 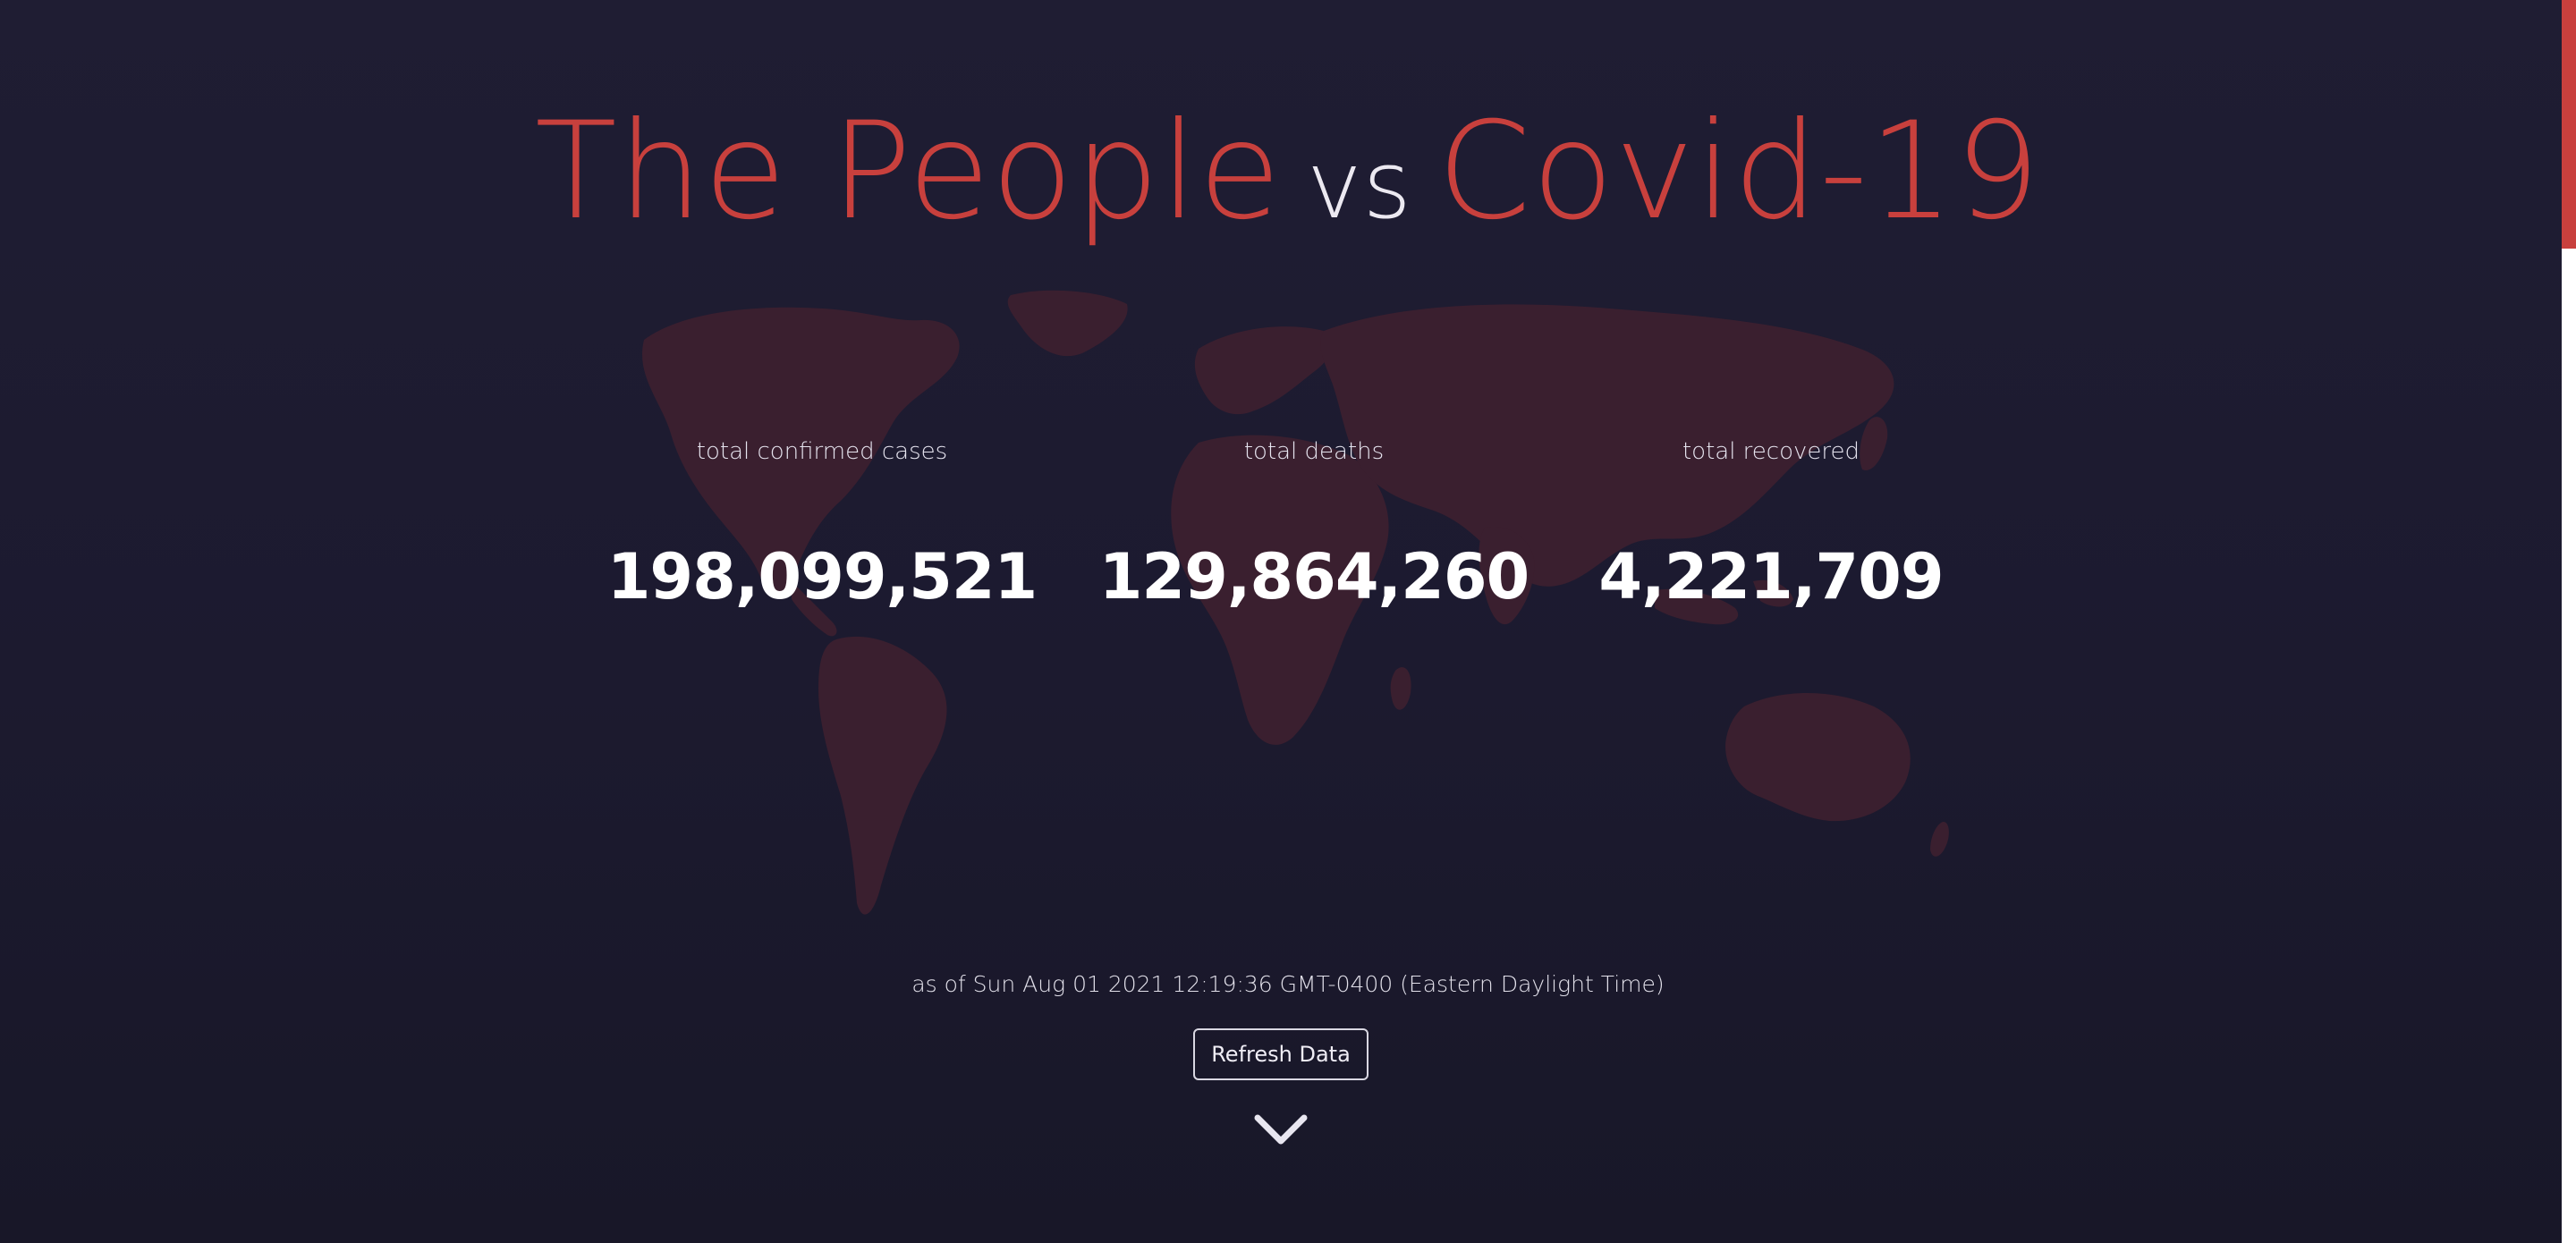 I want to click on scrollbar-thumb, so click(x=2569, y=124).